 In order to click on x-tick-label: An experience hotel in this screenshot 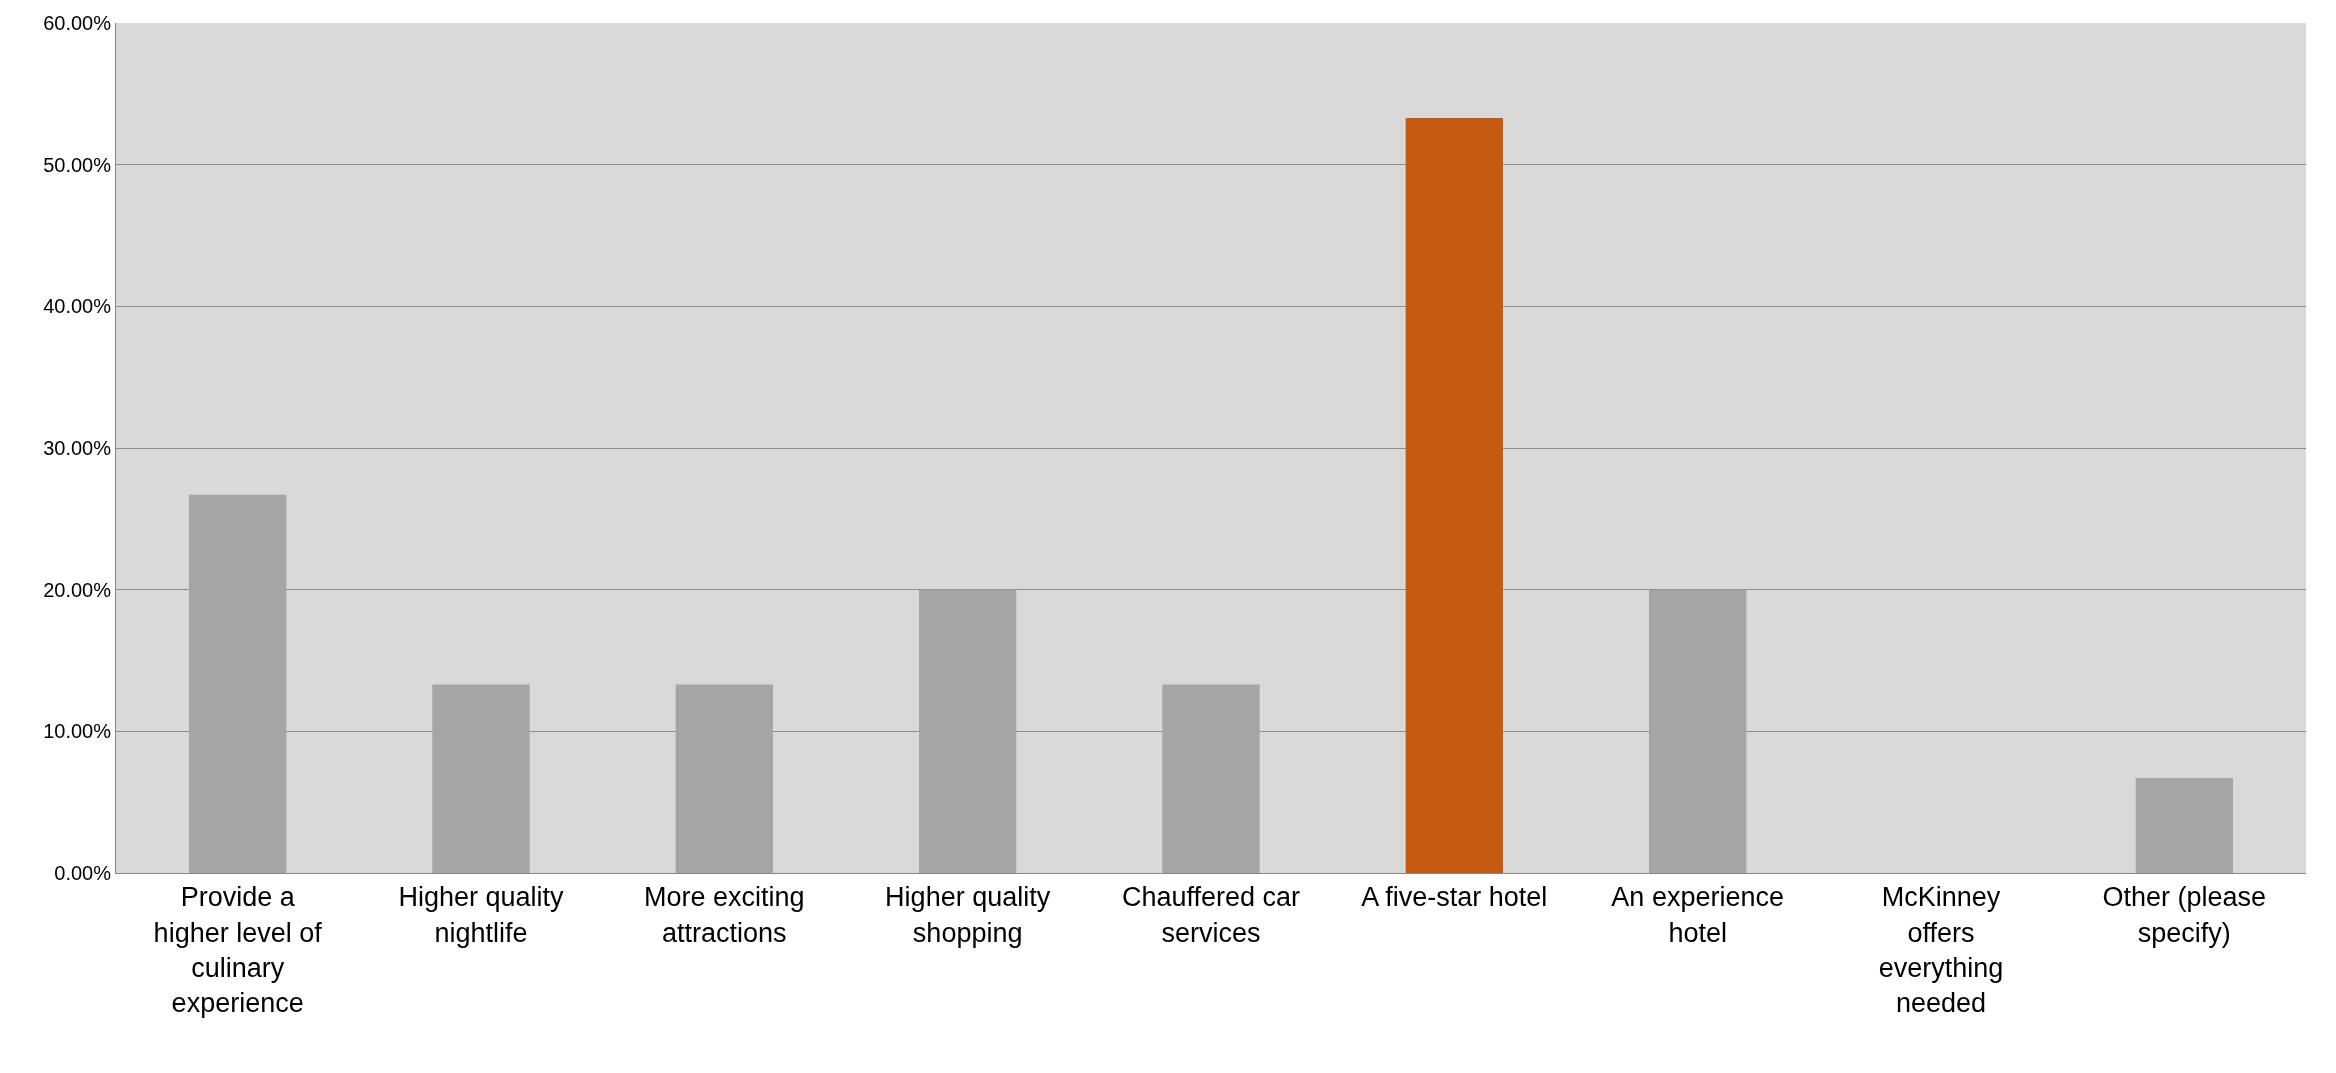, I will do `click(1697, 915)`.